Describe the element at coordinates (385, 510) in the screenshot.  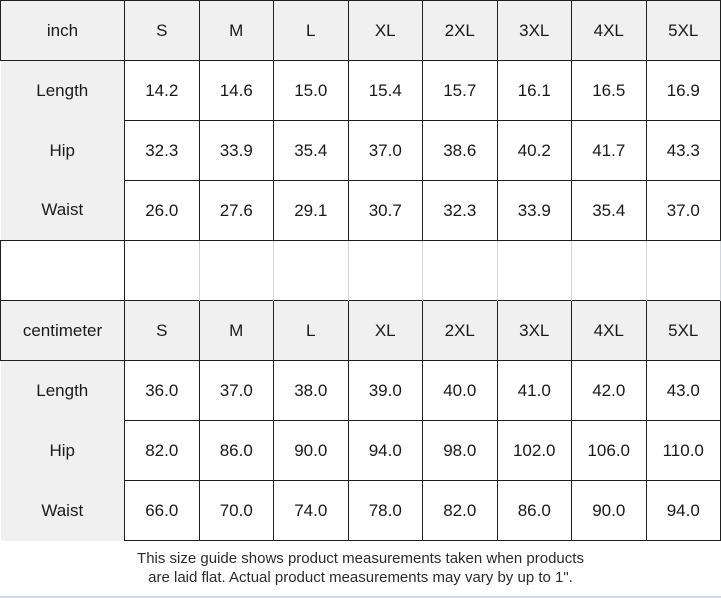
I see `measurement-cell: 78.0` at that location.